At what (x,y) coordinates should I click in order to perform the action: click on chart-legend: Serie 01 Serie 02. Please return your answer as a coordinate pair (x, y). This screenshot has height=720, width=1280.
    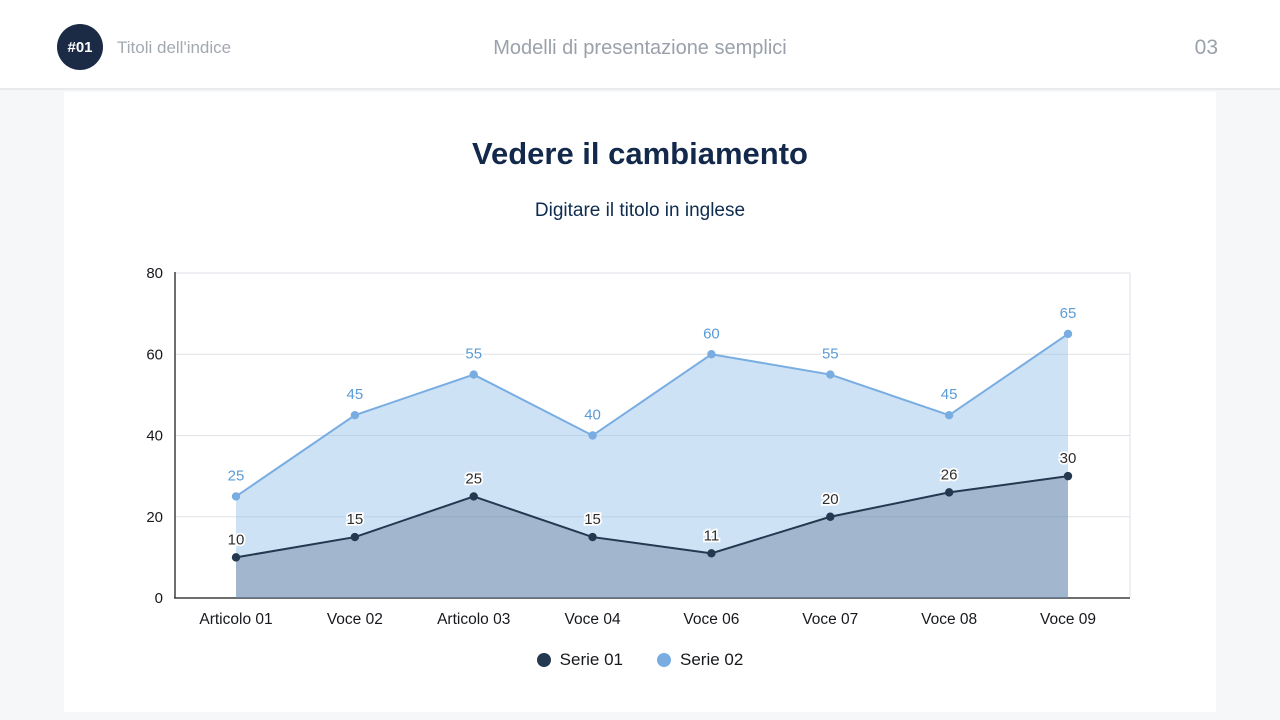
    Looking at the image, I should click on (640, 660).